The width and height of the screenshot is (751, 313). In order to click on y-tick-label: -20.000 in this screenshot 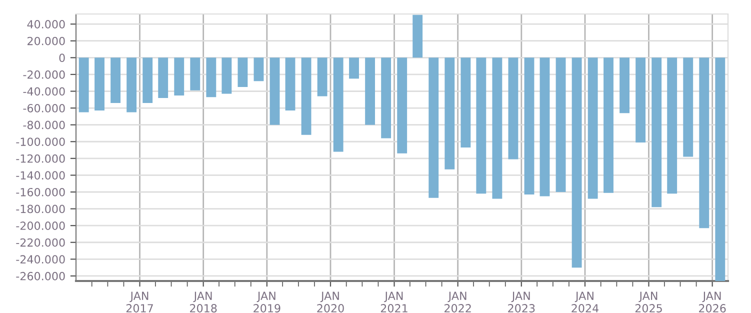, I will do `click(44, 74)`.